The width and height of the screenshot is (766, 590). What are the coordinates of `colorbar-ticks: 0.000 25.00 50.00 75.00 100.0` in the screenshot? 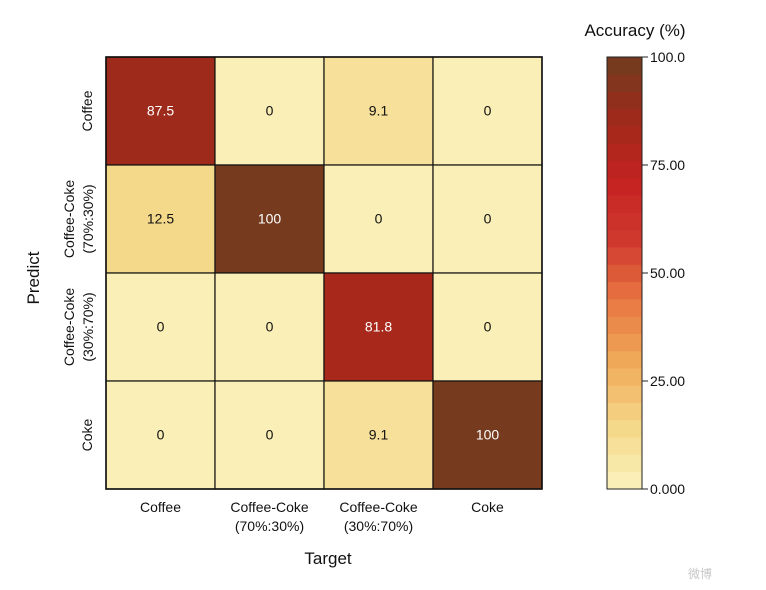 It's located at (663, 273).